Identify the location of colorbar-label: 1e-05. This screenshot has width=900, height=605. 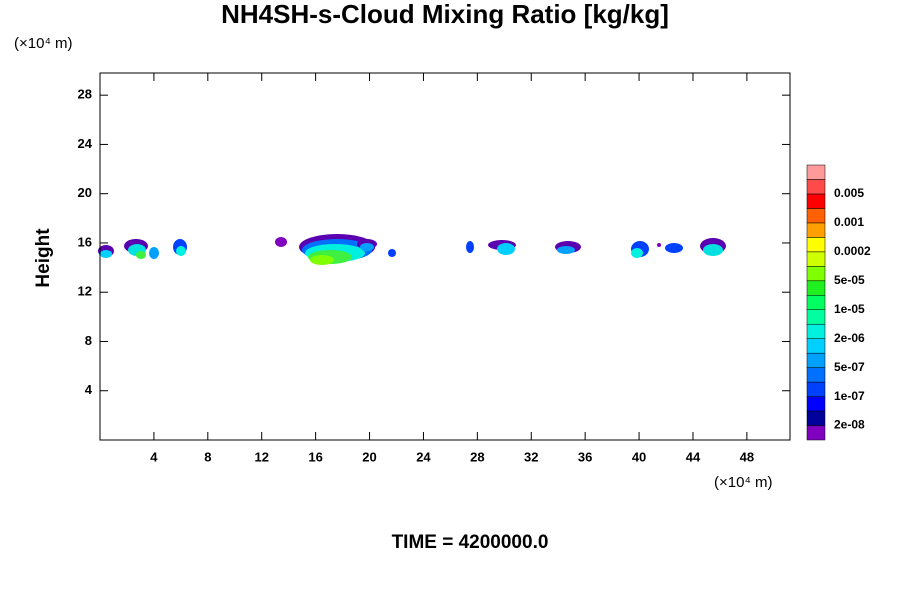
(849, 309).